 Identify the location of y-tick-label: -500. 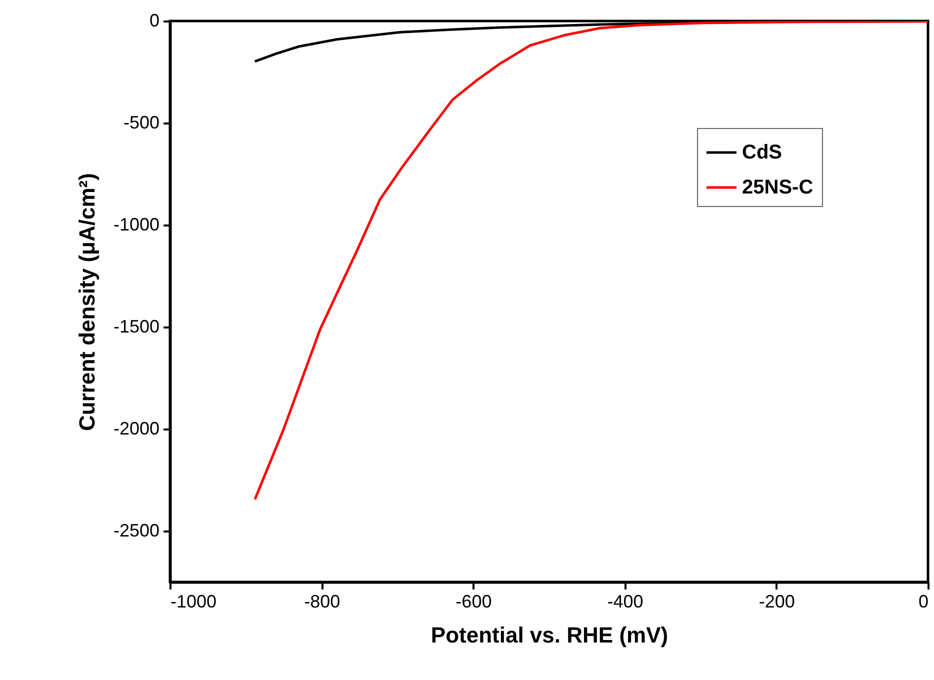
(141, 122).